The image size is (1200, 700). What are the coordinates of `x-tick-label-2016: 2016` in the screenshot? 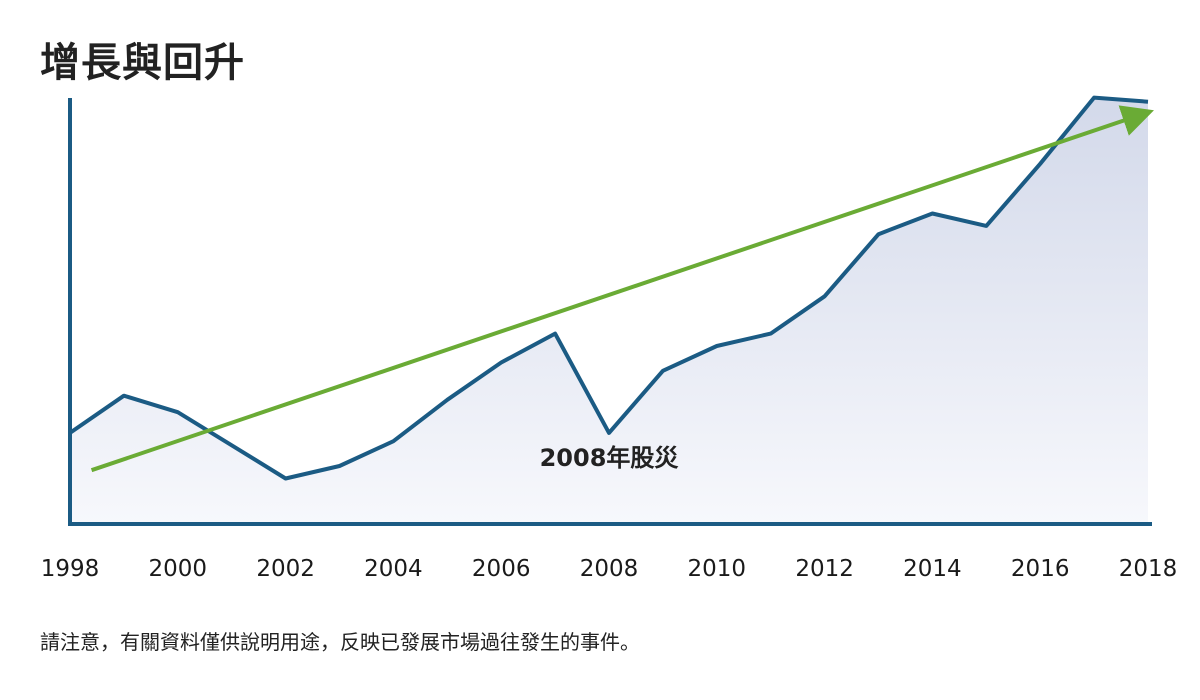 It's located at (1040, 569).